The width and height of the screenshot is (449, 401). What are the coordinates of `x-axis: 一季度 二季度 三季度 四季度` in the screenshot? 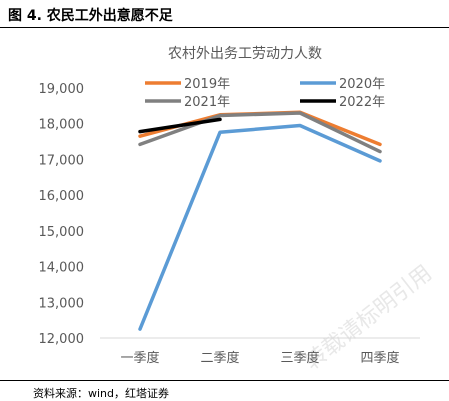 It's located at (260, 351).